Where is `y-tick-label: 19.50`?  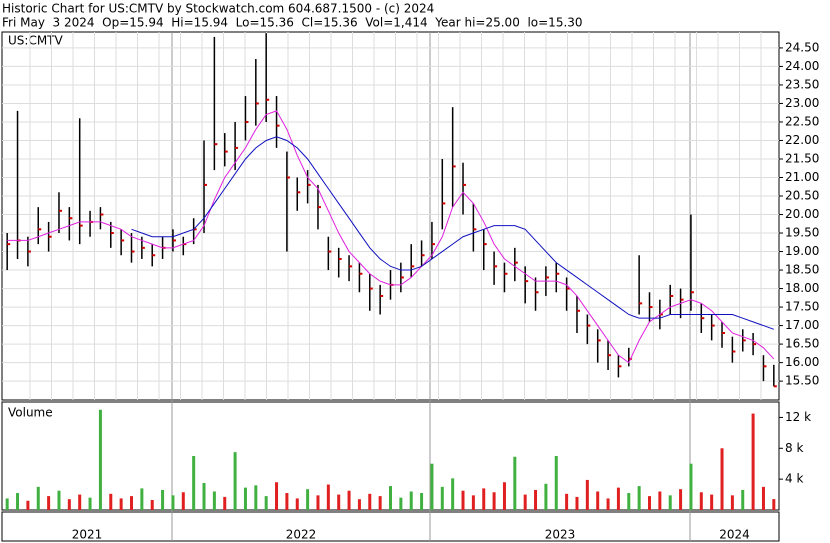
y-tick-label: 19.50 is located at coordinates (802, 233).